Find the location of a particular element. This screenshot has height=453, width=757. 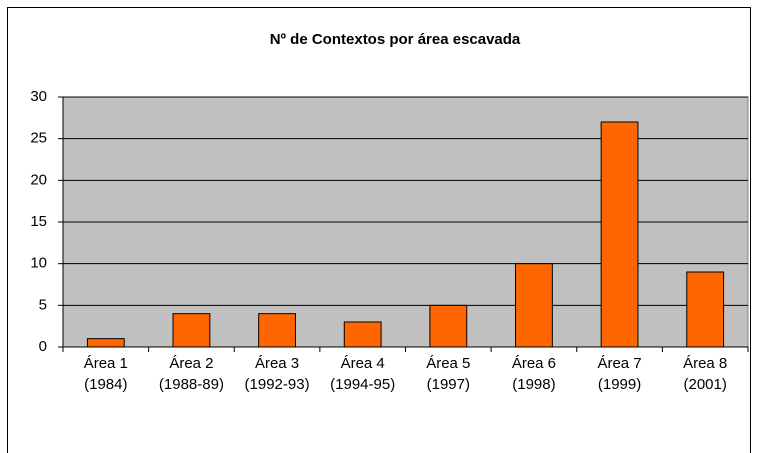

y-tick-label: 10 is located at coordinates (38, 263).